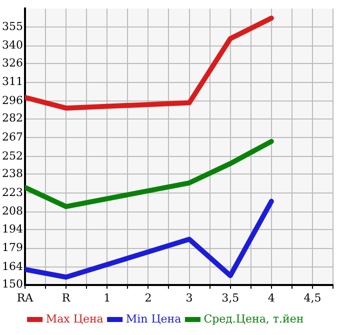 The width and height of the screenshot is (345, 335). What do you see at coordinates (107, 297) in the screenshot?
I see `x-tick-label: 1` at bounding box center [107, 297].